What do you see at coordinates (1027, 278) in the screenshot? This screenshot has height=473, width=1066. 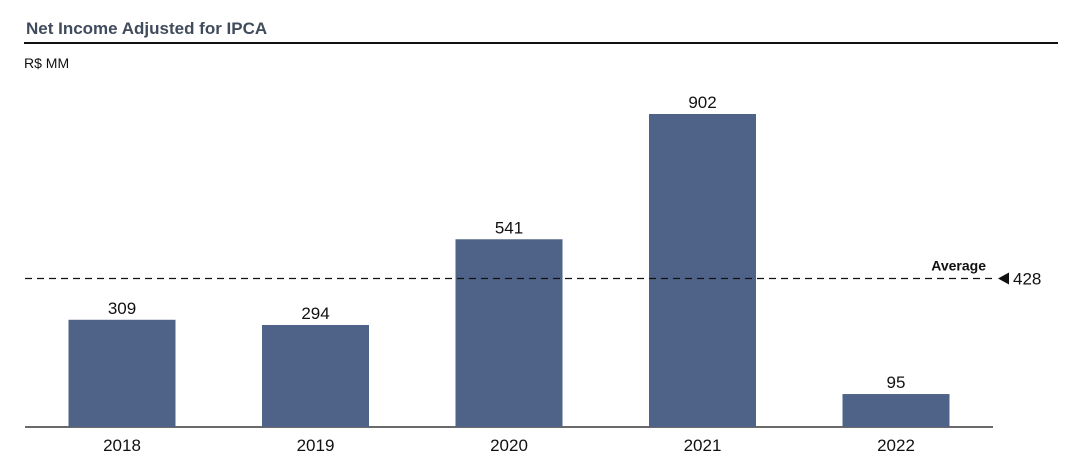 I see `average-value-label: 428` at bounding box center [1027, 278].